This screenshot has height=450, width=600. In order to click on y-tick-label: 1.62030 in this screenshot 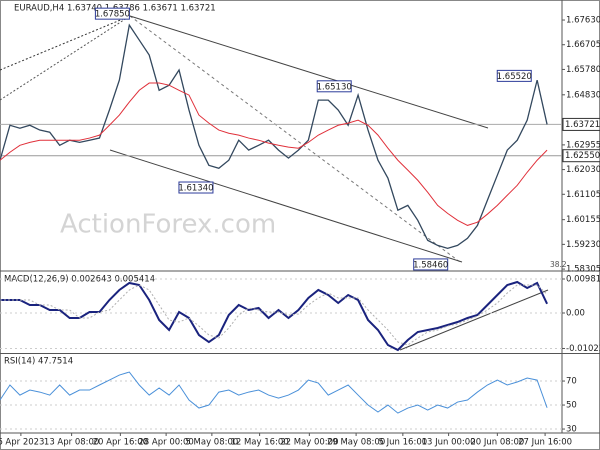, I will do `click(583, 170)`.